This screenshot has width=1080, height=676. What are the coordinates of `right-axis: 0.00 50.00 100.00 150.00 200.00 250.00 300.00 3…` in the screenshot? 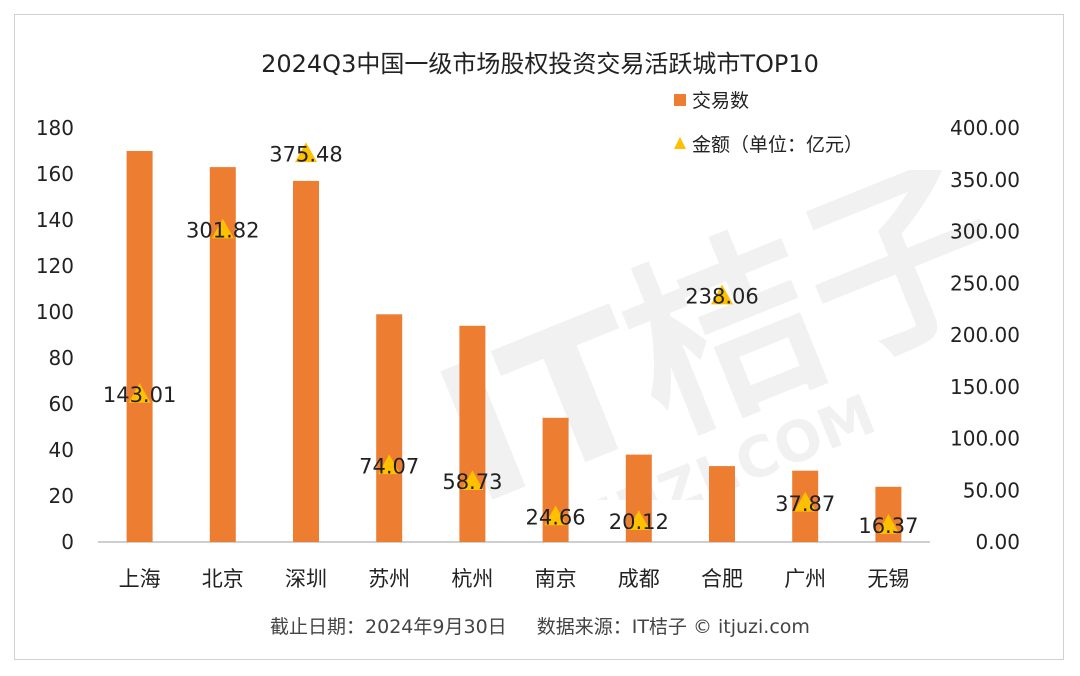 It's located at (985, 335).